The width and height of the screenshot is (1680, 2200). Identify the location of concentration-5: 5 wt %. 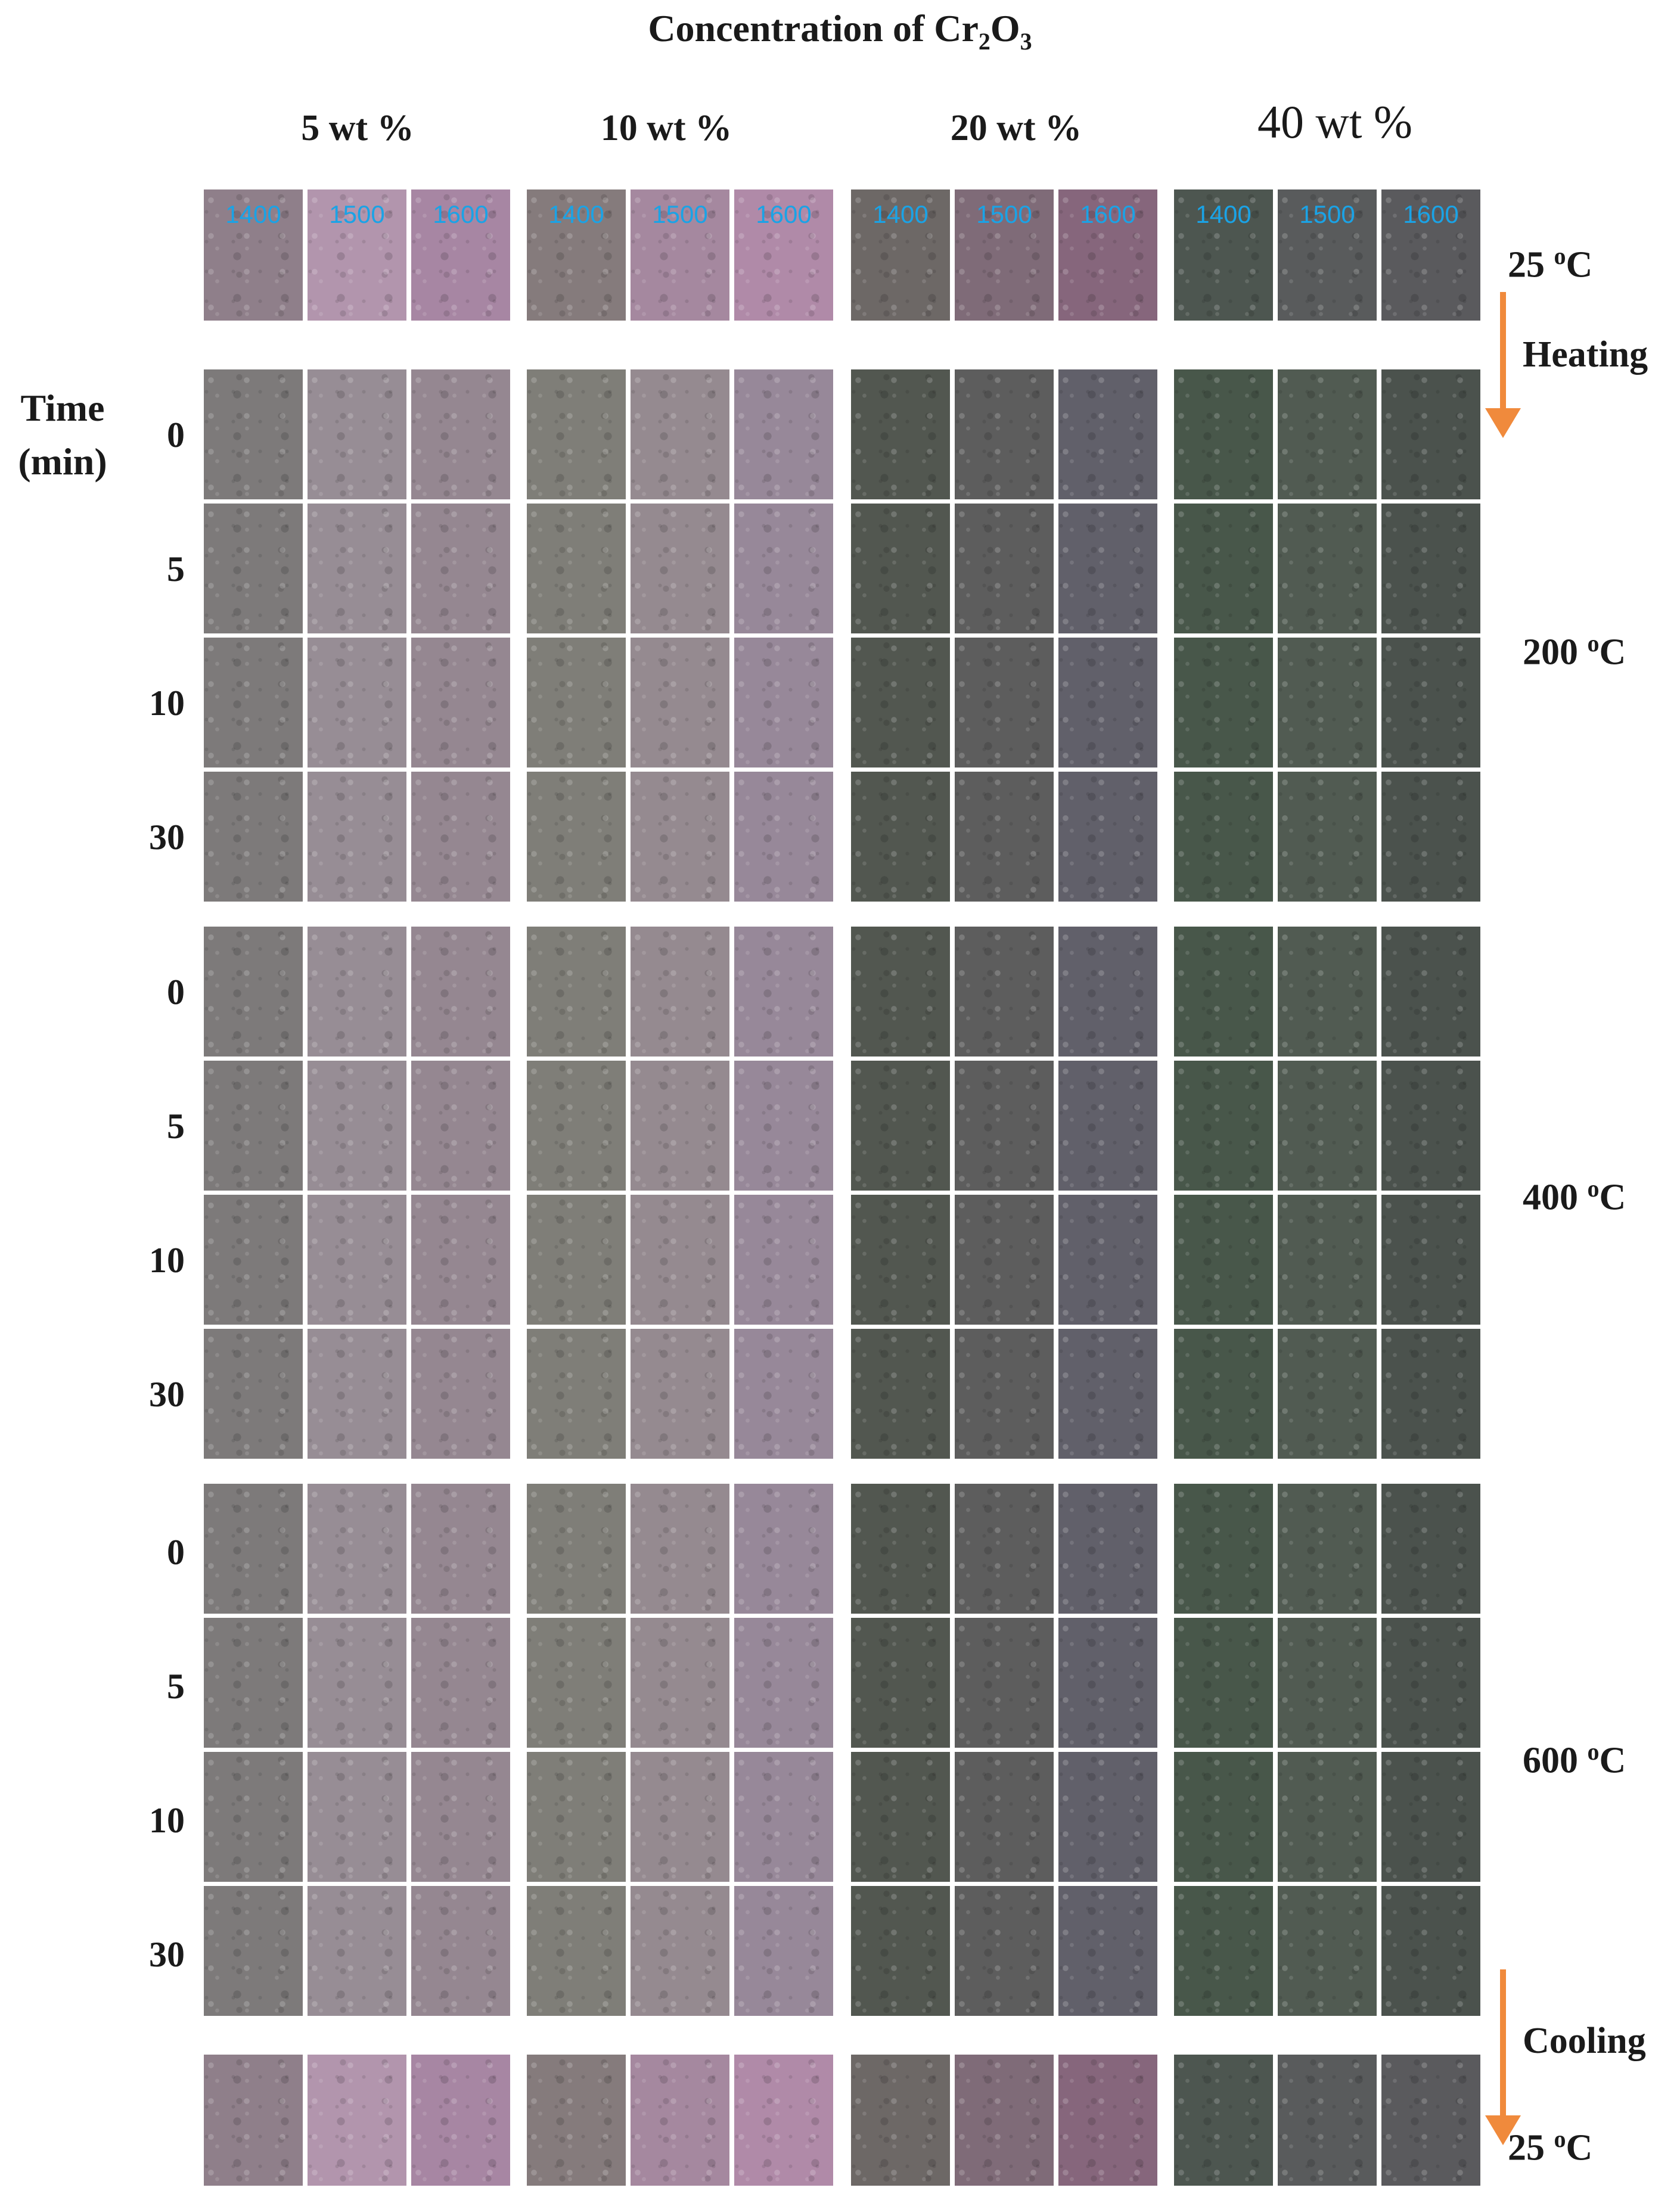
(357, 128).